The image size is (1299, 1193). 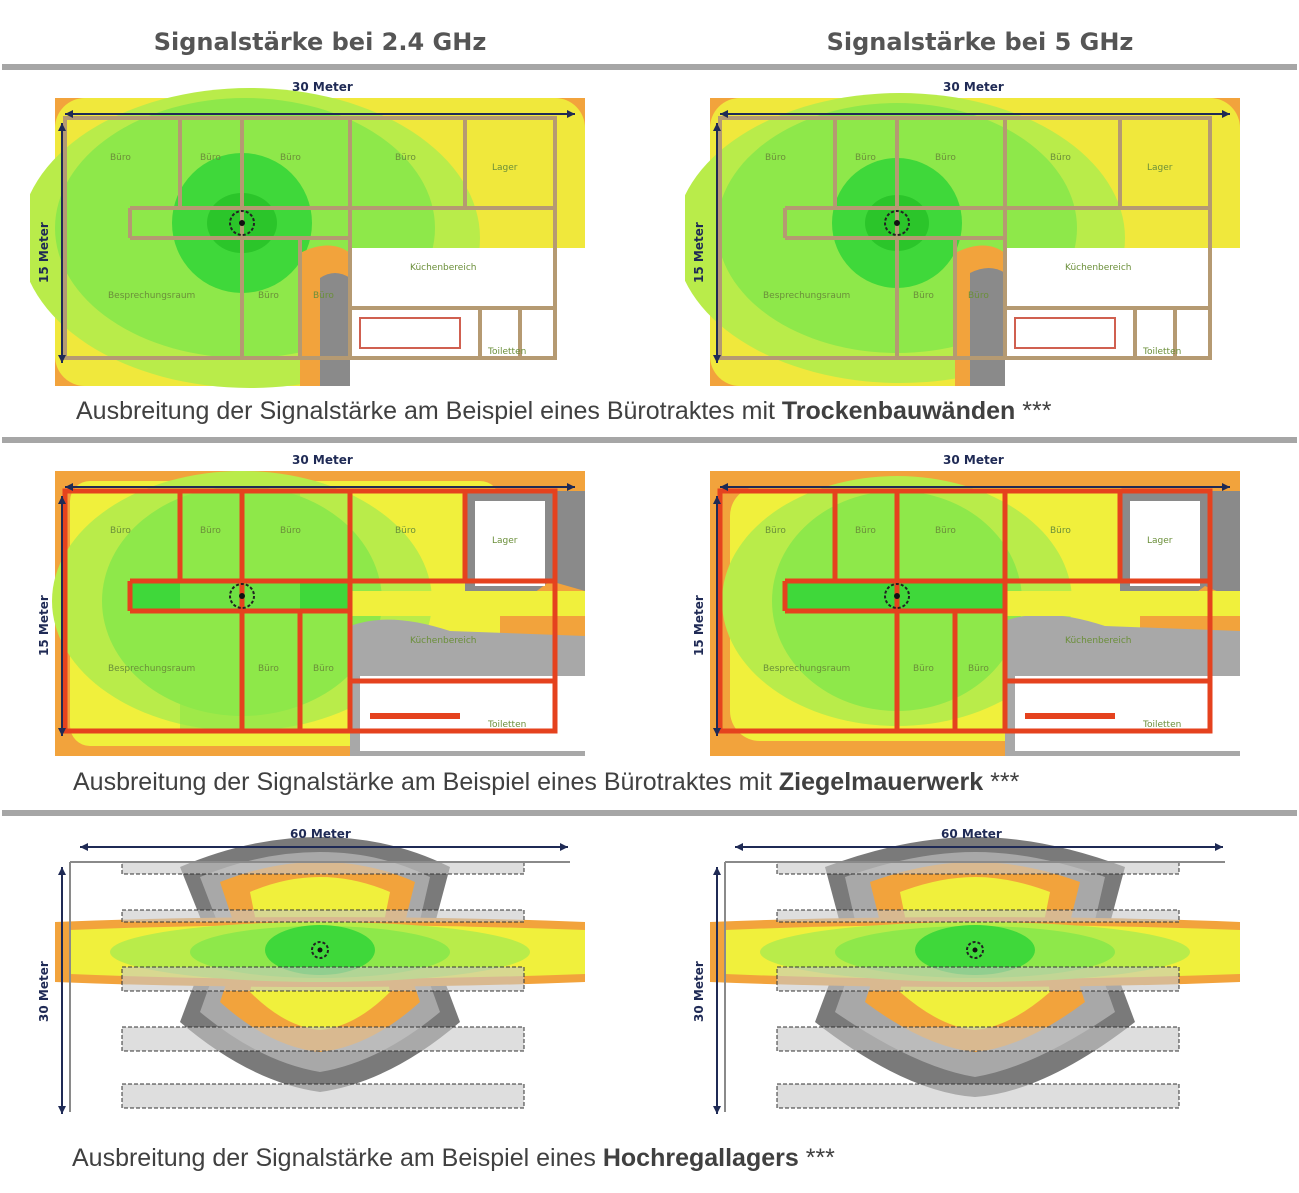 I want to click on warehouse-5ghz: 60 Meter 30 Meter, so click(x=965, y=977).